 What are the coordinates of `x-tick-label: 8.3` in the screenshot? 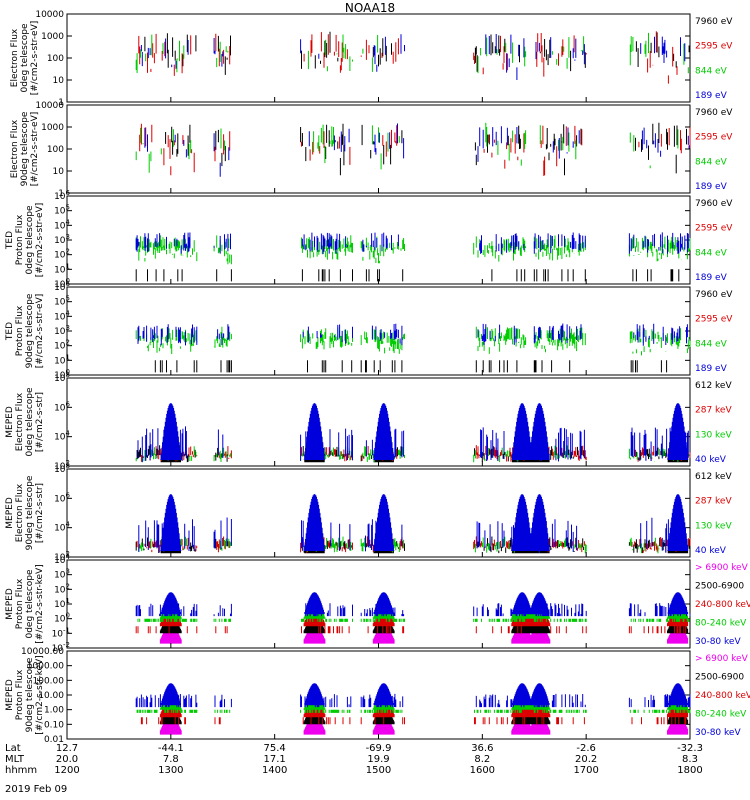 It's located at (690, 759).